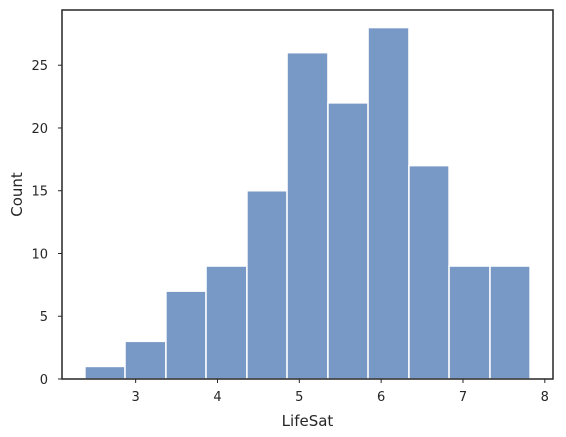  I want to click on y-tick-label: 5, so click(44, 317).